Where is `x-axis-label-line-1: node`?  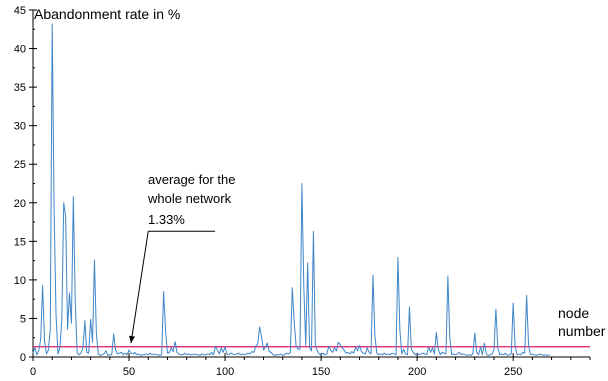 x-axis-label-line-1: node is located at coordinates (573, 313).